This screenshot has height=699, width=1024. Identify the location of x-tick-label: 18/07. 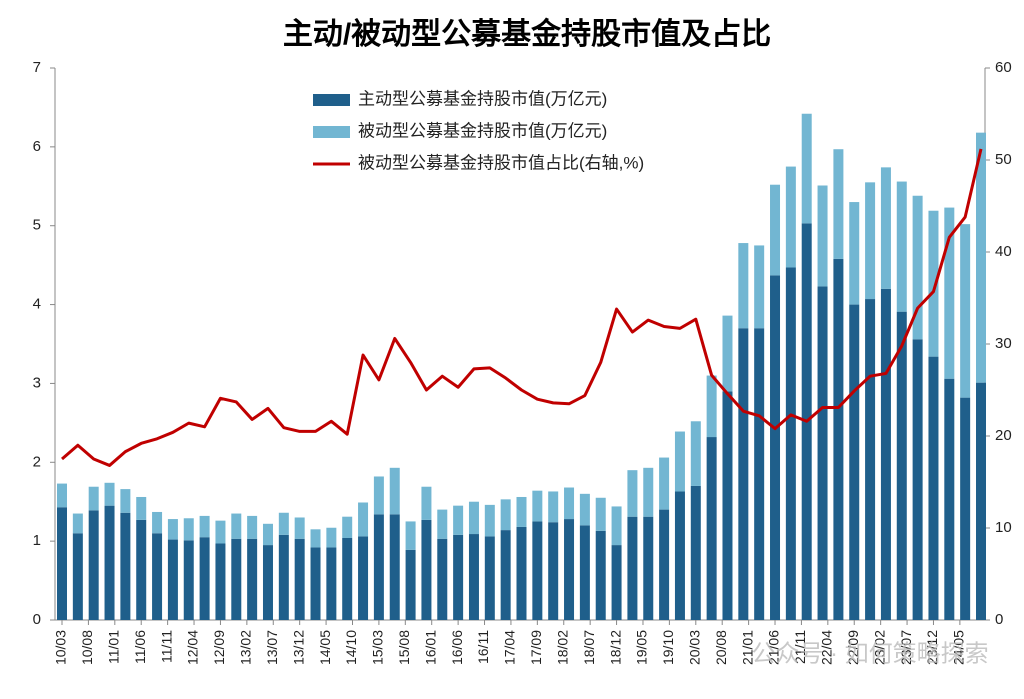
(589, 647).